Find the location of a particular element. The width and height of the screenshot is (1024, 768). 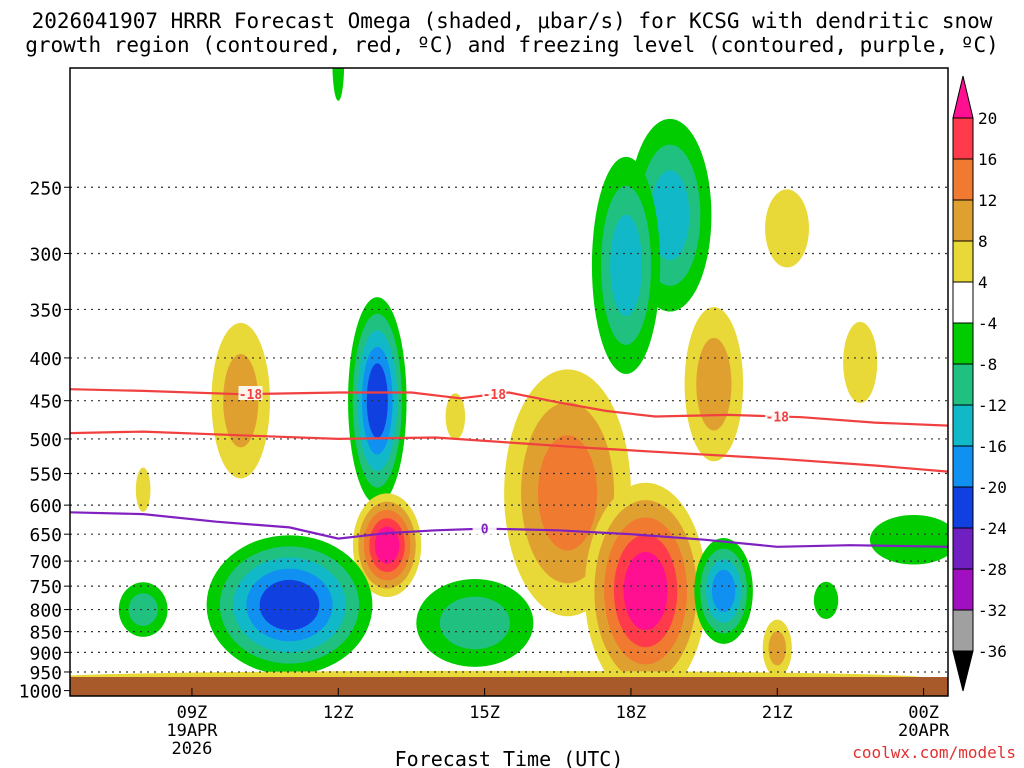

y-tick-label-250: 250 is located at coordinates (45, 188).